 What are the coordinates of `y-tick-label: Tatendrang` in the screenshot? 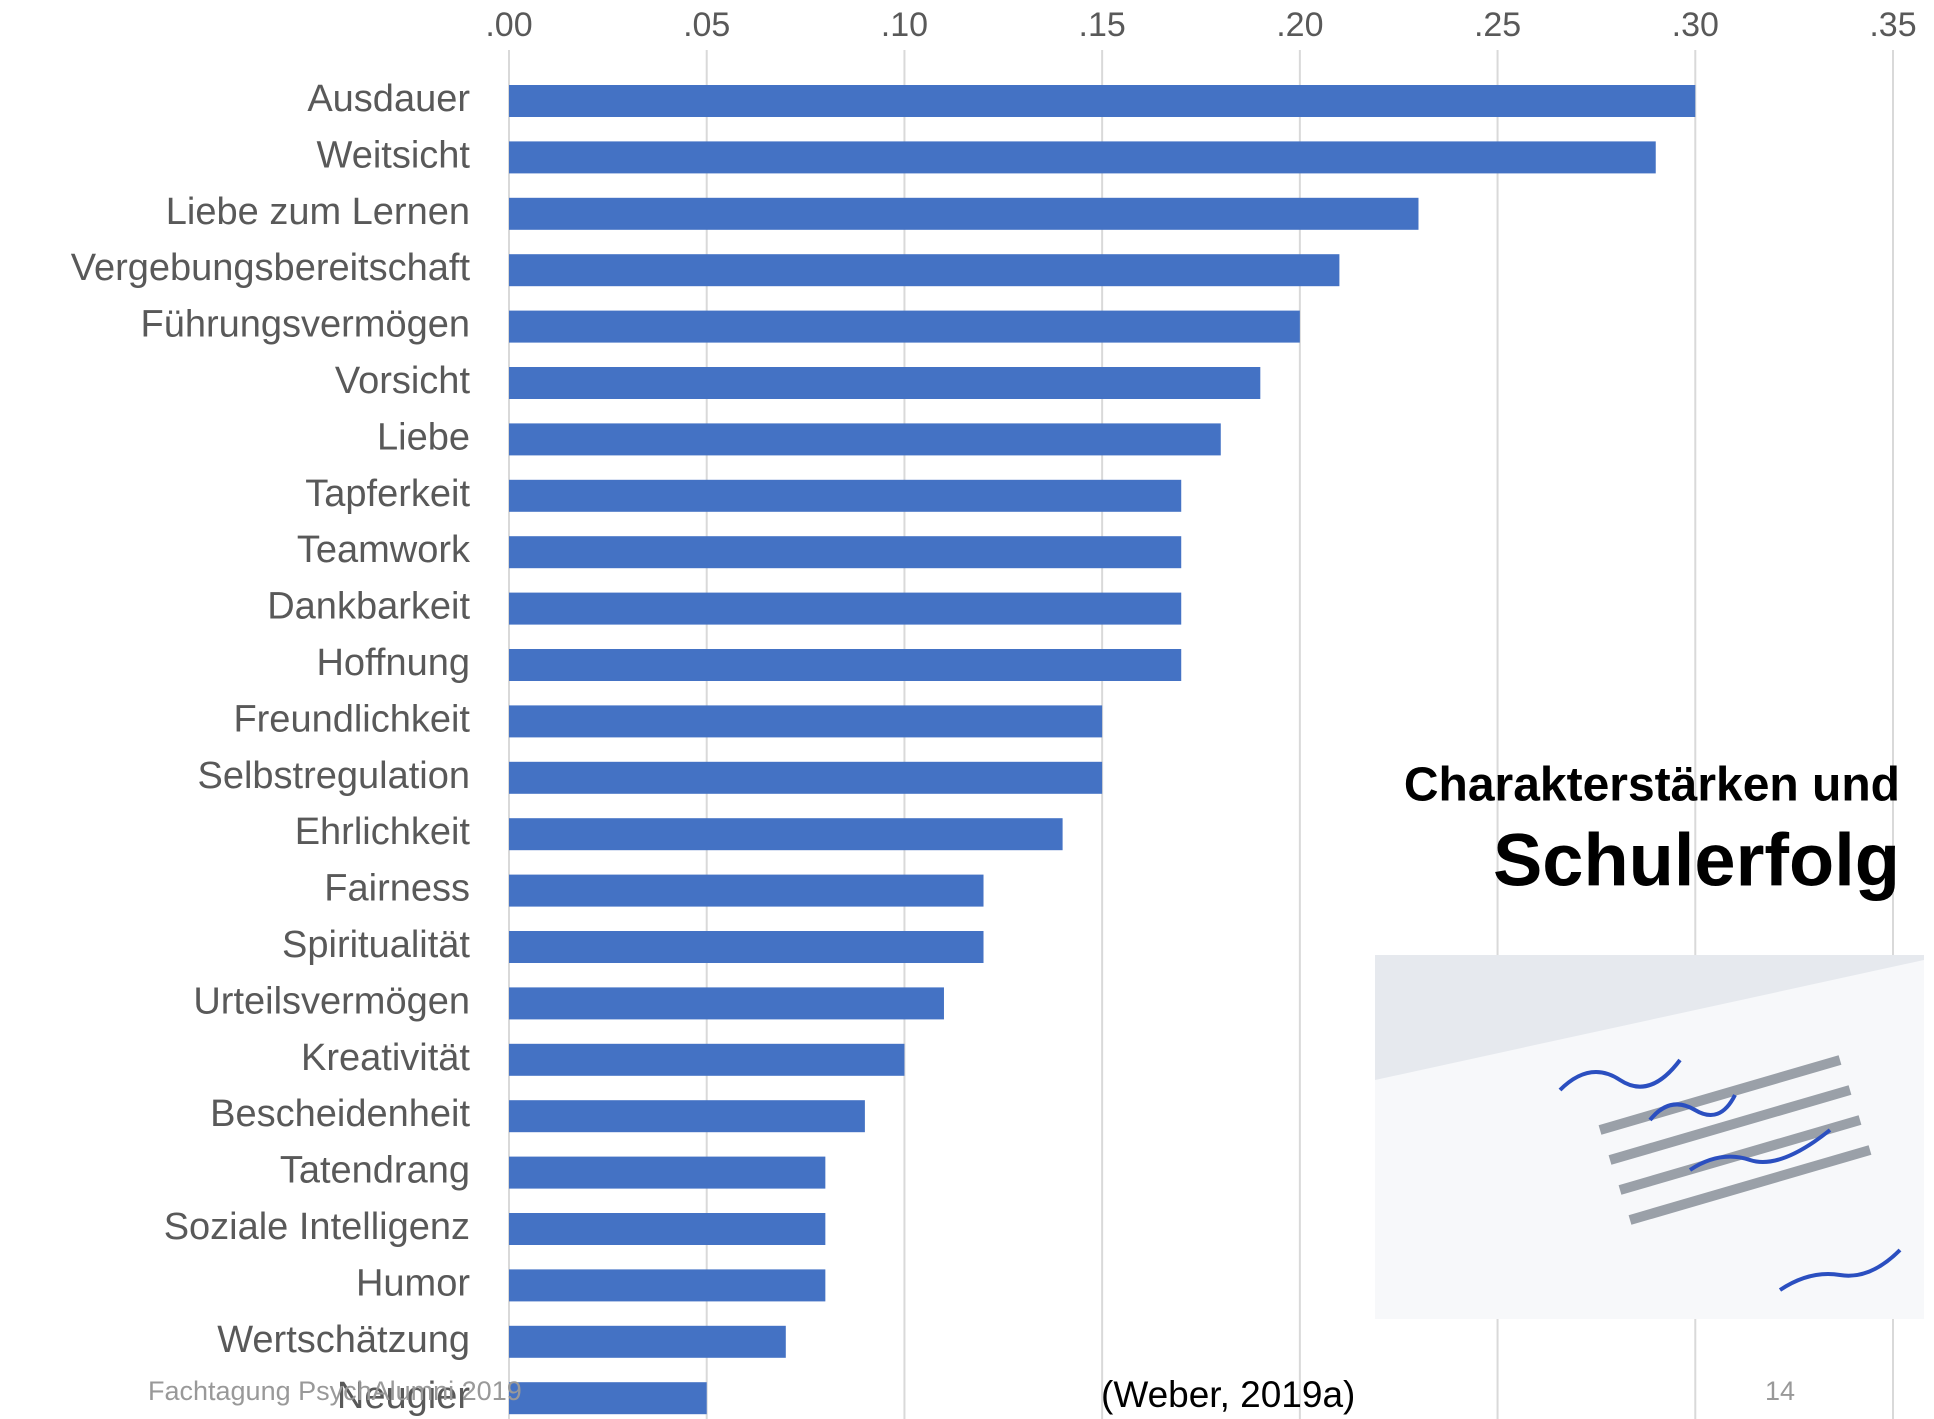 It's located at (375, 1171).